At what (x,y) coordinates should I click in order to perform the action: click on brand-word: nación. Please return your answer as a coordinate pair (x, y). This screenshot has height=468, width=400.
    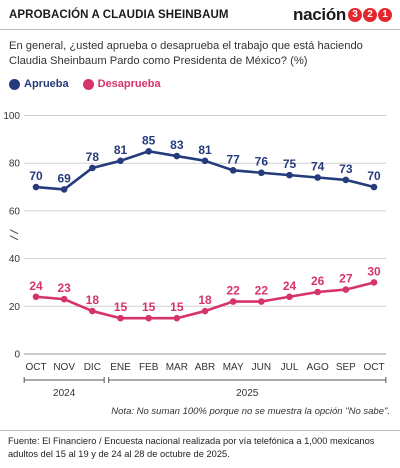
    Looking at the image, I should click on (319, 14).